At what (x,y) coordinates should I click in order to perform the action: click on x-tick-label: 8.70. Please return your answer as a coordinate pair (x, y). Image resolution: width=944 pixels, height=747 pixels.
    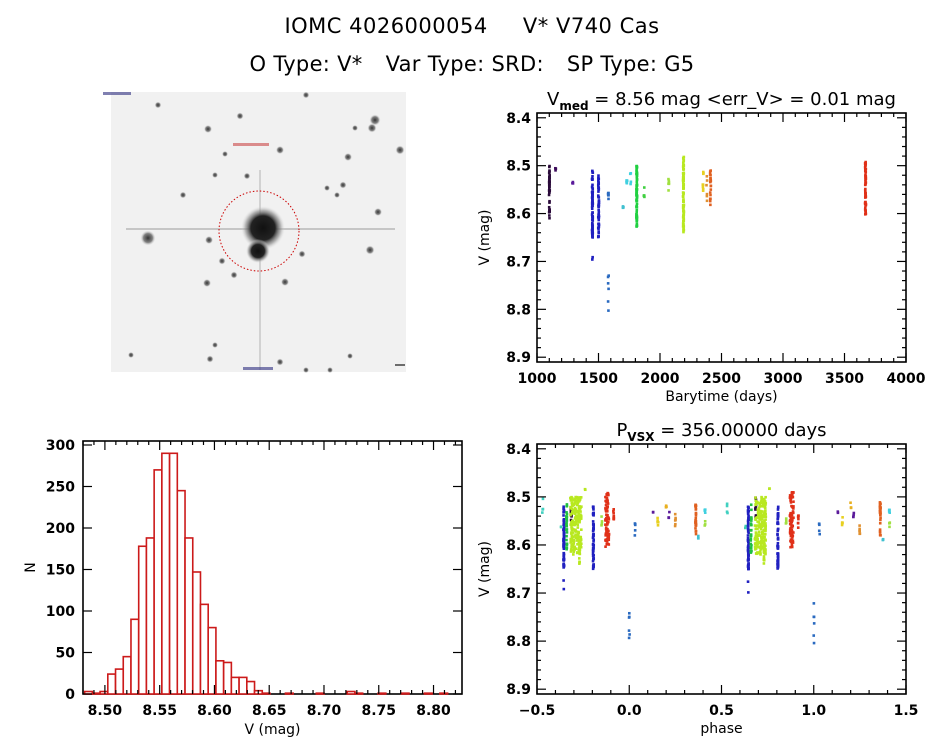
    Looking at the image, I should click on (324, 711).